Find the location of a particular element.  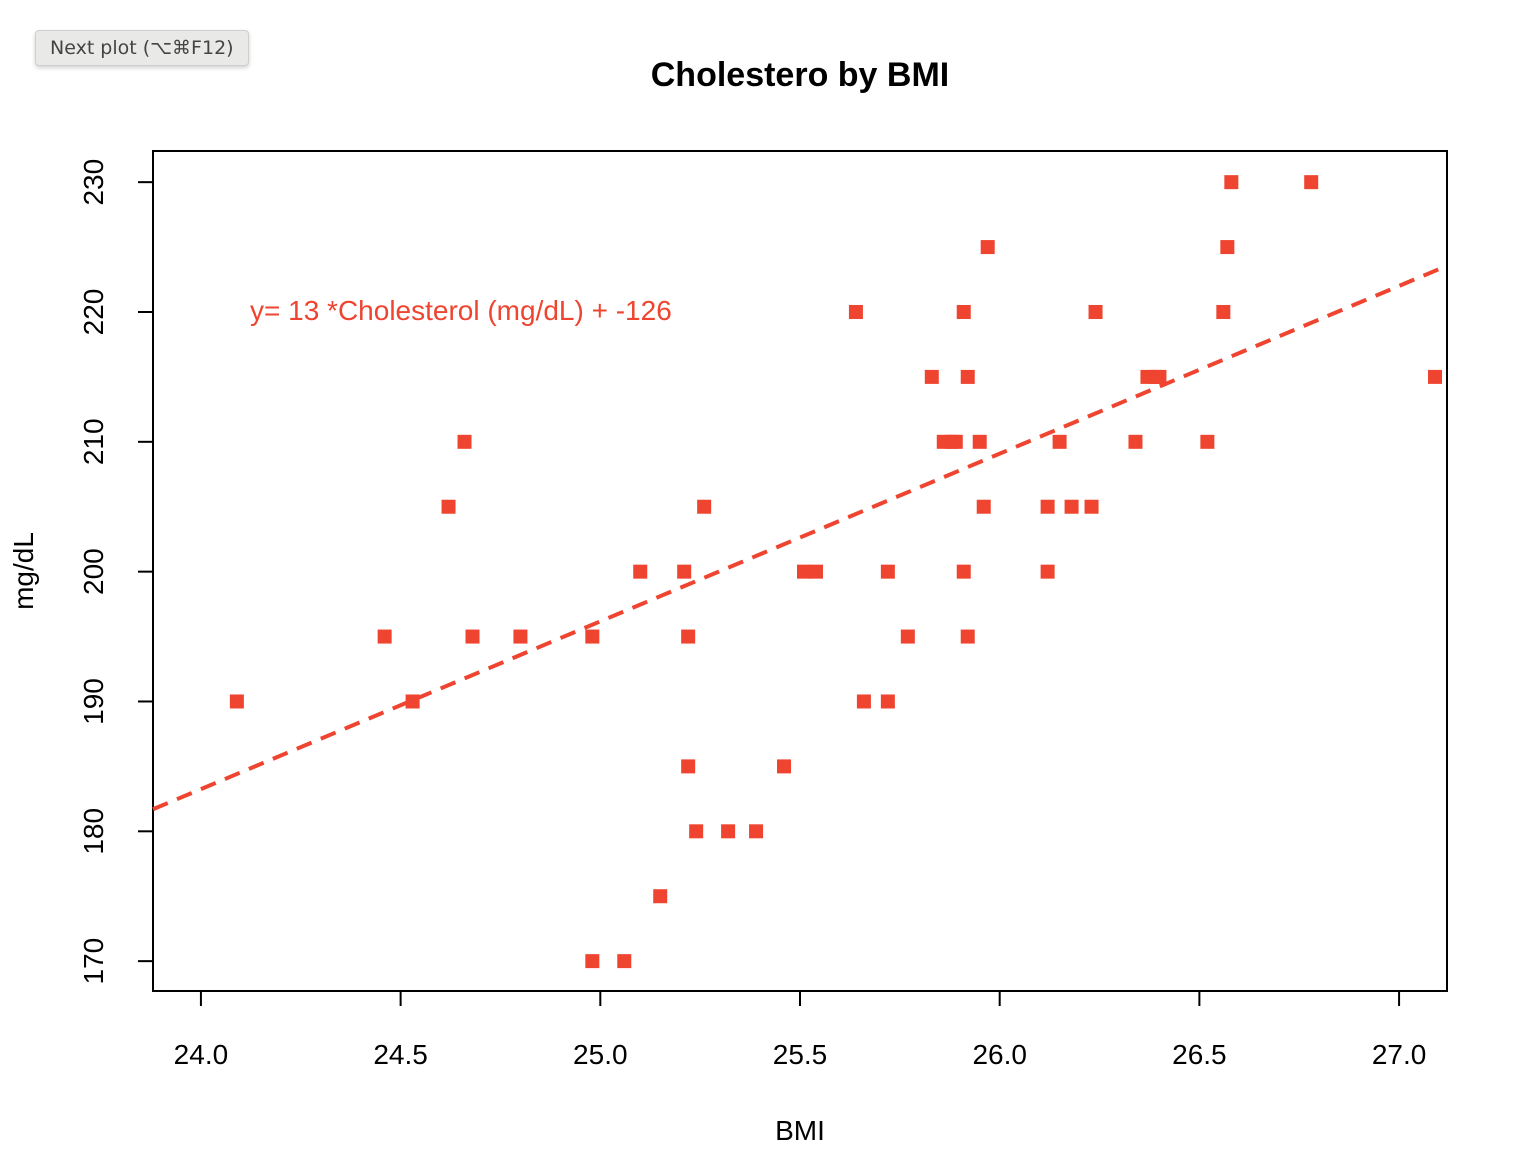

x-tick-label: 25.5 is located at coordinates (800, 1054).